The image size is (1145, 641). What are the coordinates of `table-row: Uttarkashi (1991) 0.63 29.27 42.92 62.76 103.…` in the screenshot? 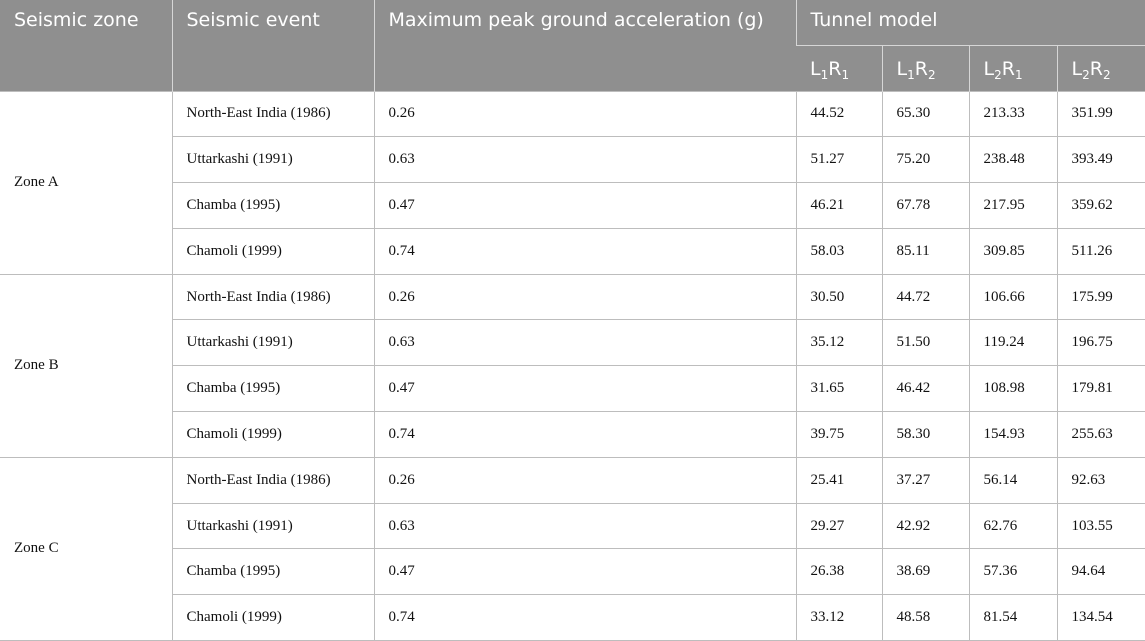 It's located at (572, 526).